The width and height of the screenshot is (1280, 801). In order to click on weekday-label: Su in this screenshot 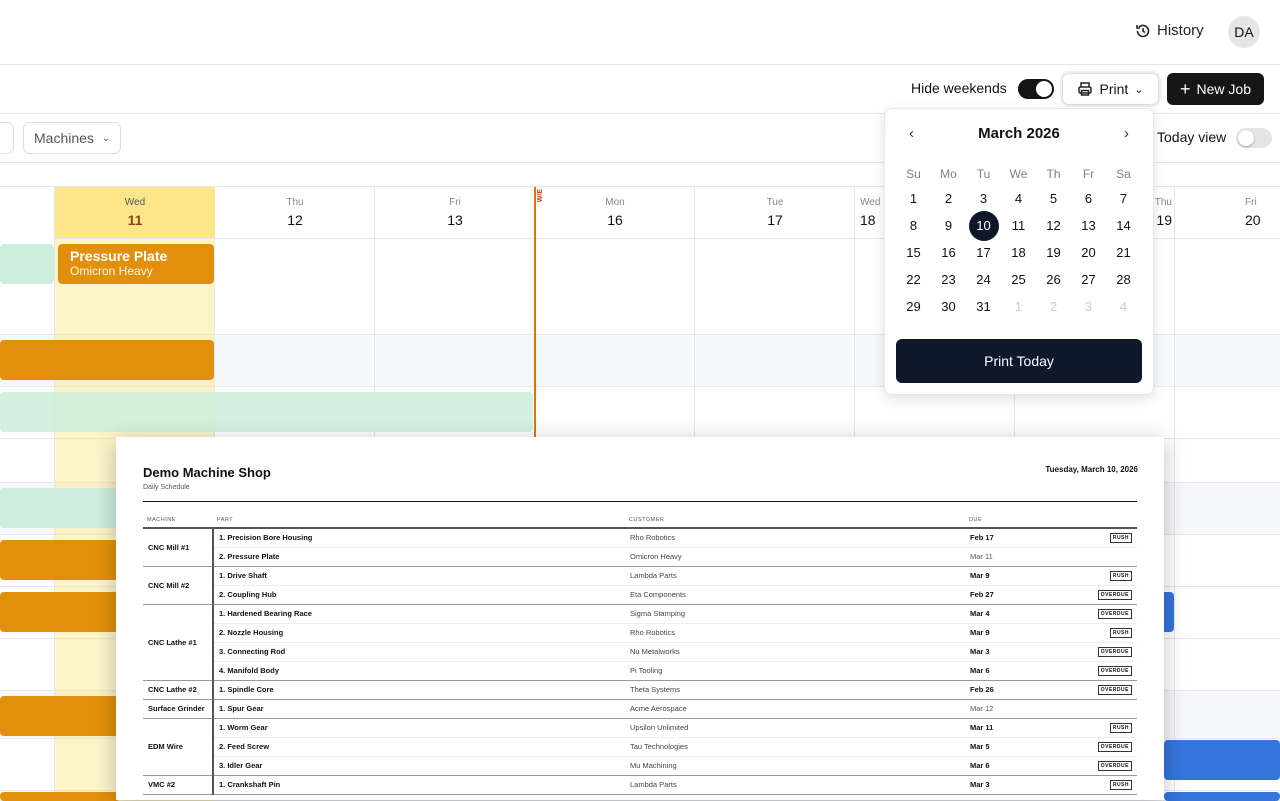, I will do `click(913, 174)`.